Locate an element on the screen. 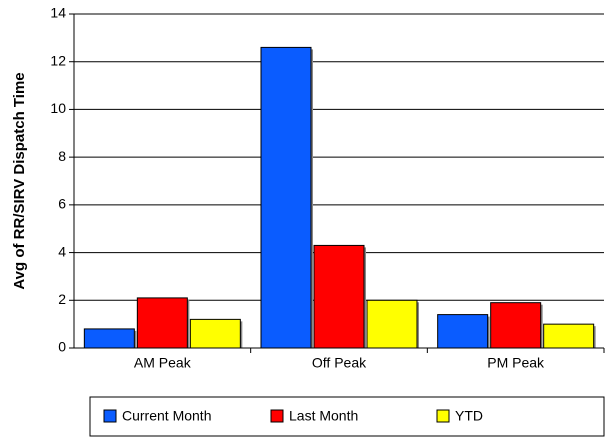  y-tick-label: 12 is located at coordinates (58, 60).